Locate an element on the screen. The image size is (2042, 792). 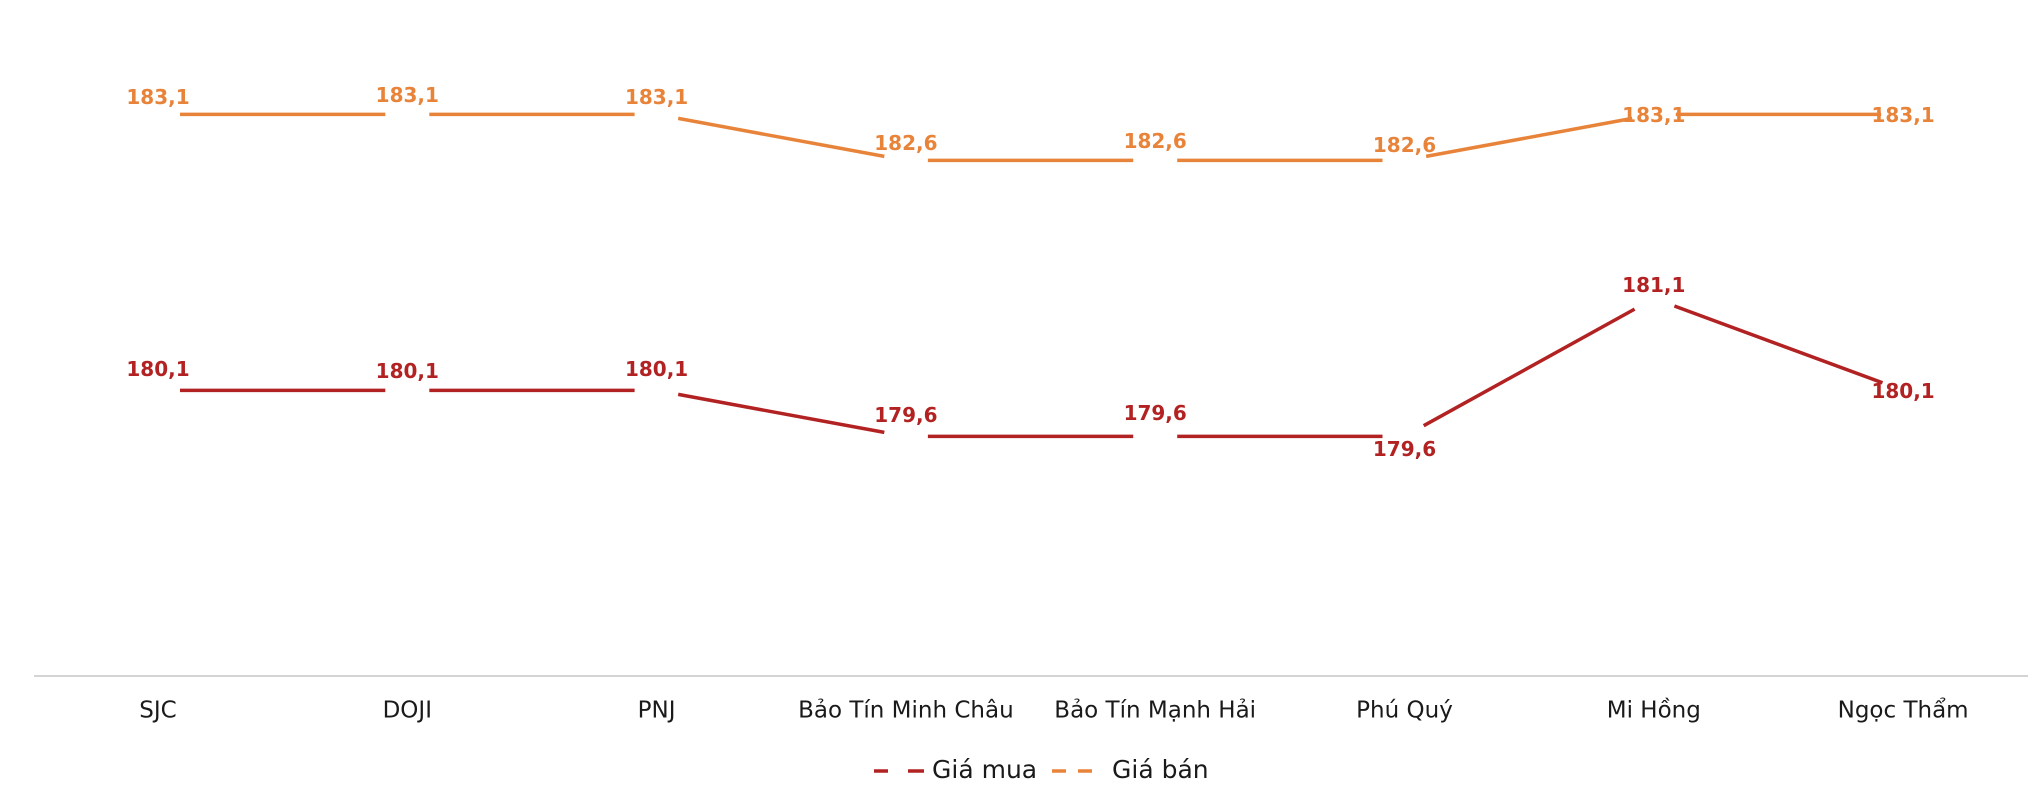
category-tick-label: SJC is located at coordinates (157, 711).